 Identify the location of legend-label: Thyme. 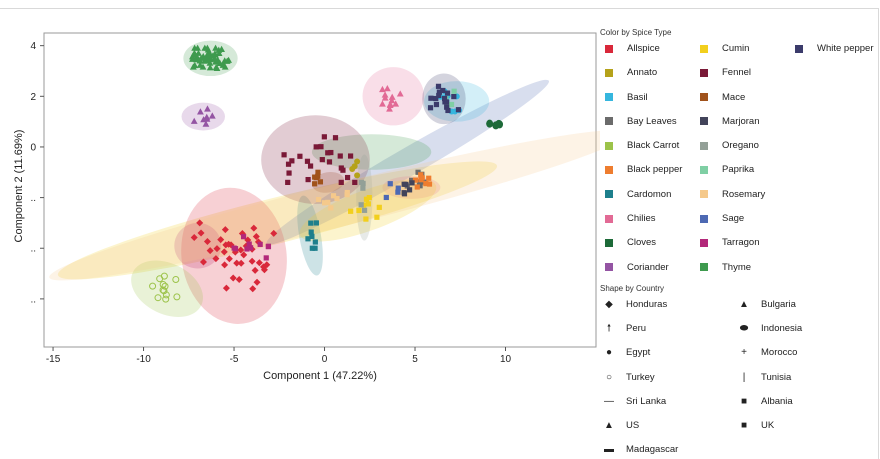
(737, 267).